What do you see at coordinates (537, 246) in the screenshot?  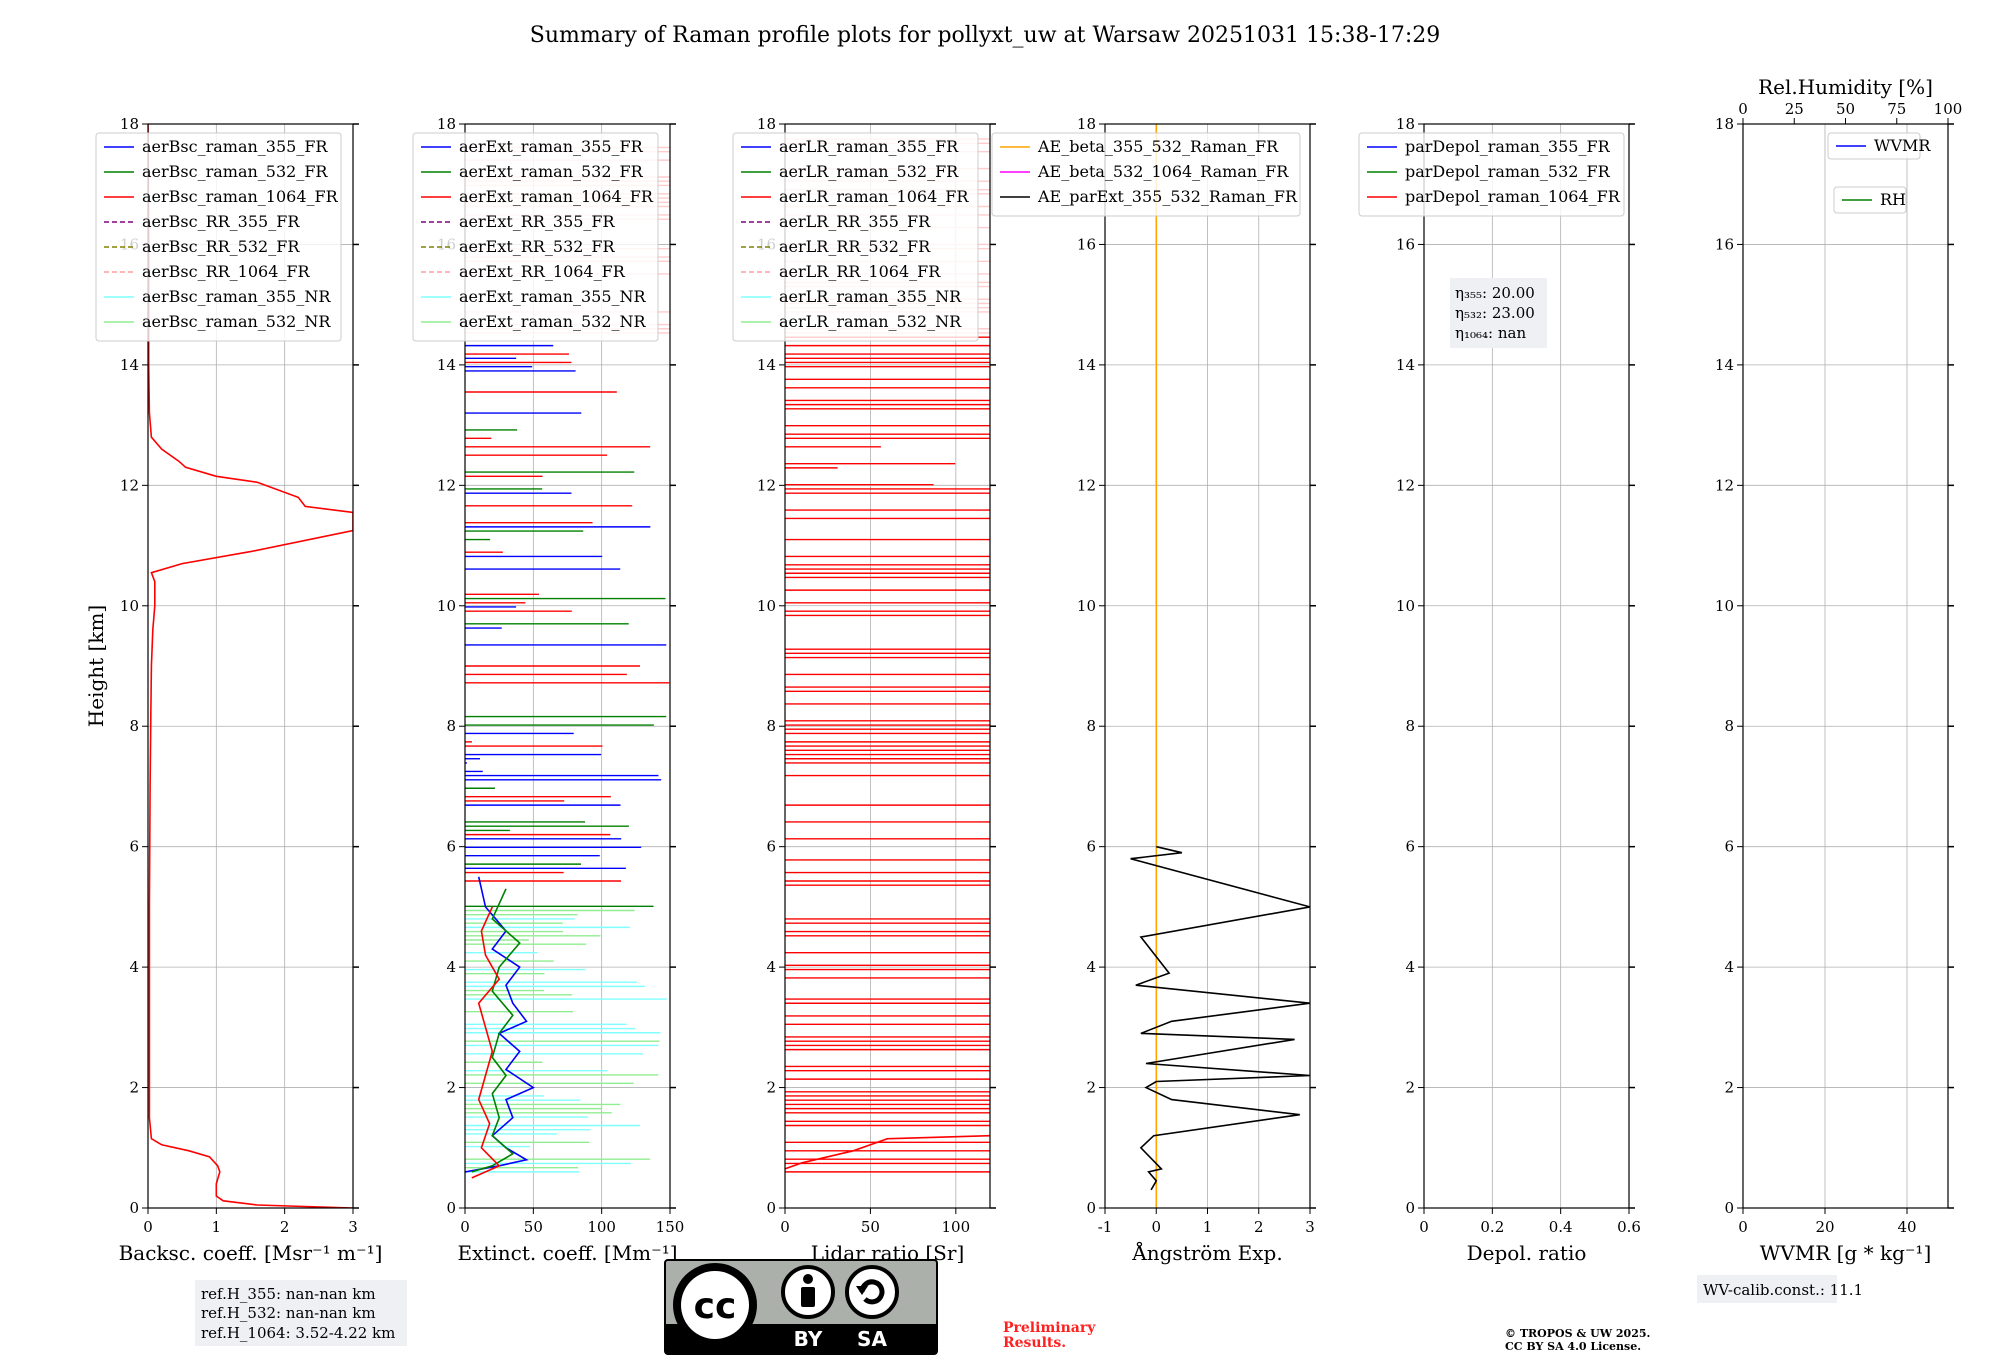 I see `legend-label: aerExt_RR_532_FR` at bounding box center [537, 246].